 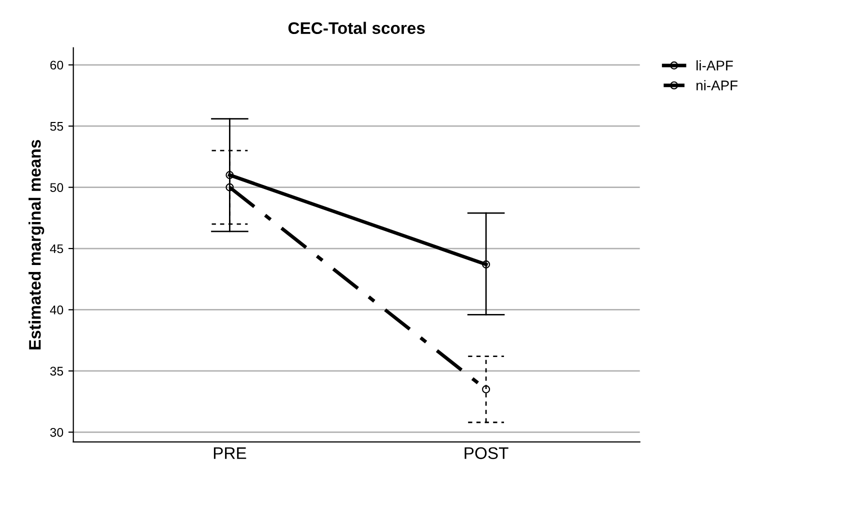 I want to click on y-tick-label: 55, so click(x=57, y=126).